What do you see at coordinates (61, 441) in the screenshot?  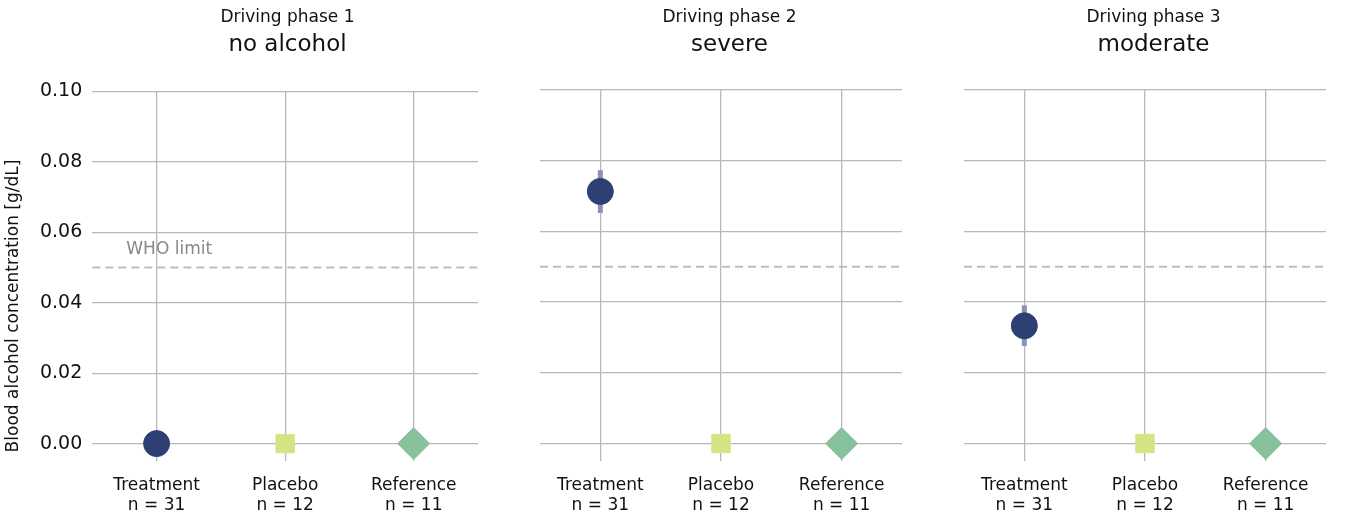 I see `y-tick-label: 0.00` at bounding box center [61, 441].